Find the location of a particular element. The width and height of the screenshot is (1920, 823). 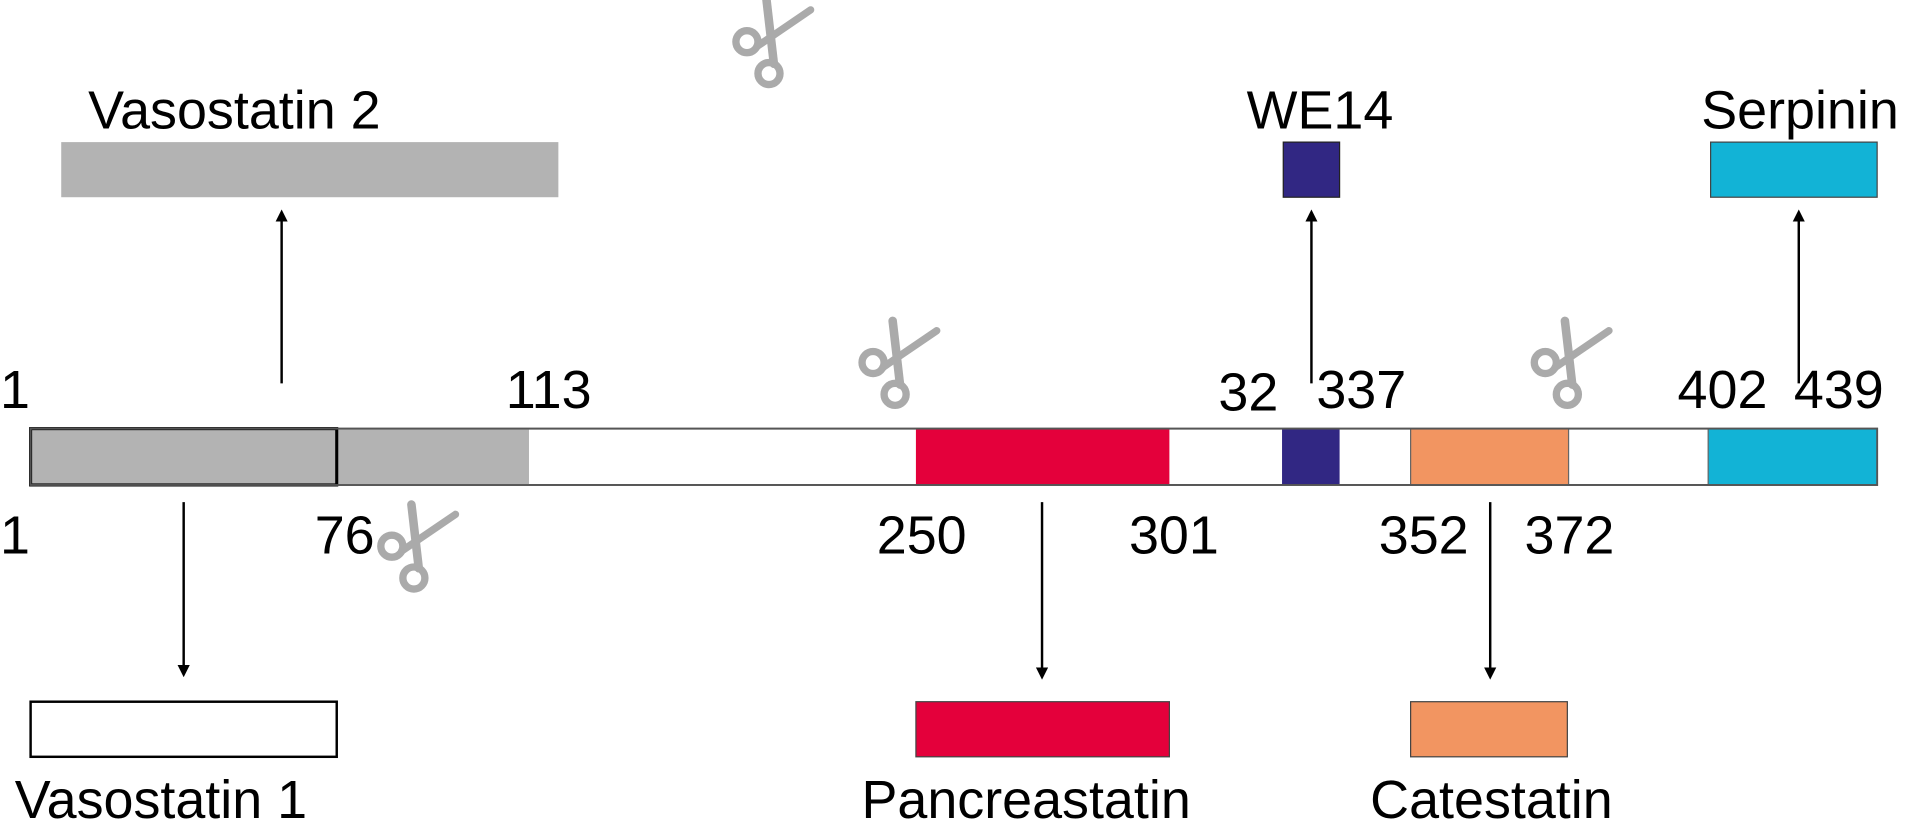

position-label: 113 is located at coordinates (549, 390).